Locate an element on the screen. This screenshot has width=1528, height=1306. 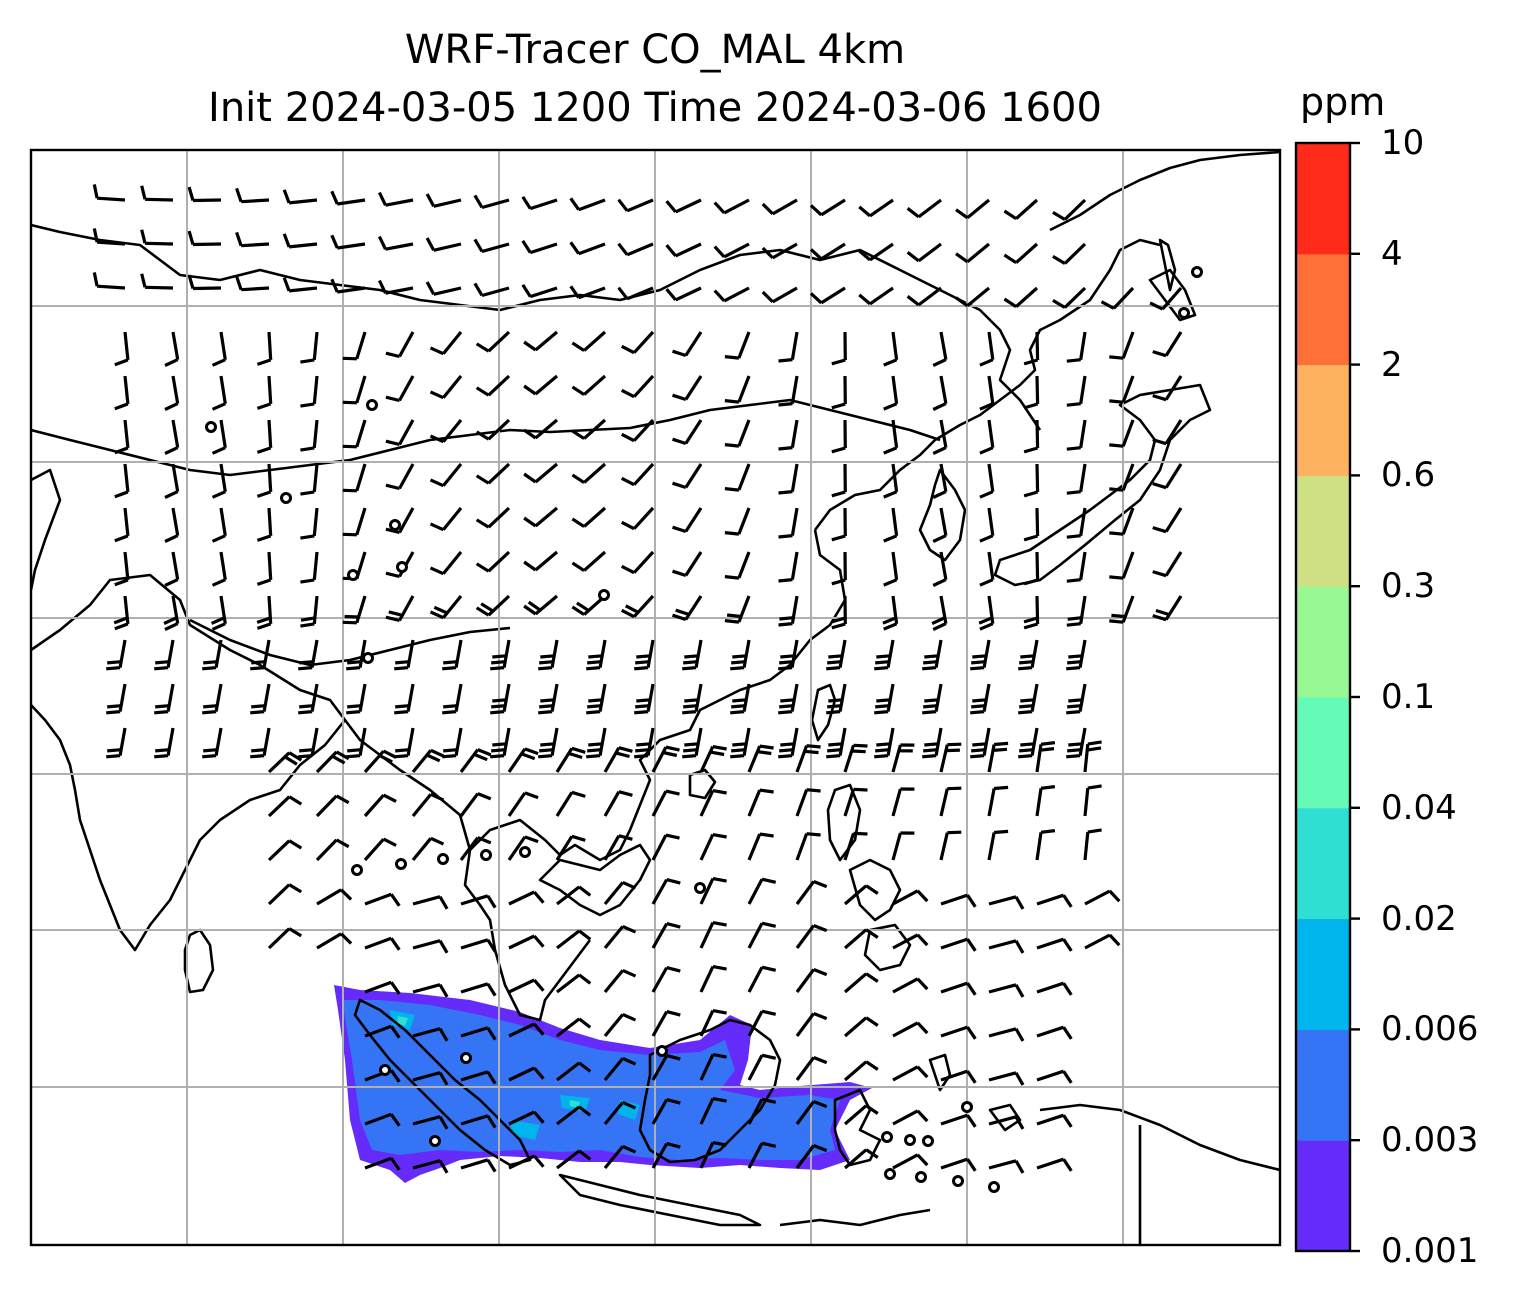
colorbar-unit-label: ppm is located at coordinates (1343, 102).